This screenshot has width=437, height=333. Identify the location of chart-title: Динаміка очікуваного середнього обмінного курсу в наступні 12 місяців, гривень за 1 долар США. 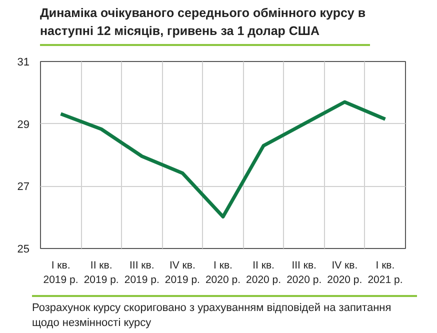
(203, 22).